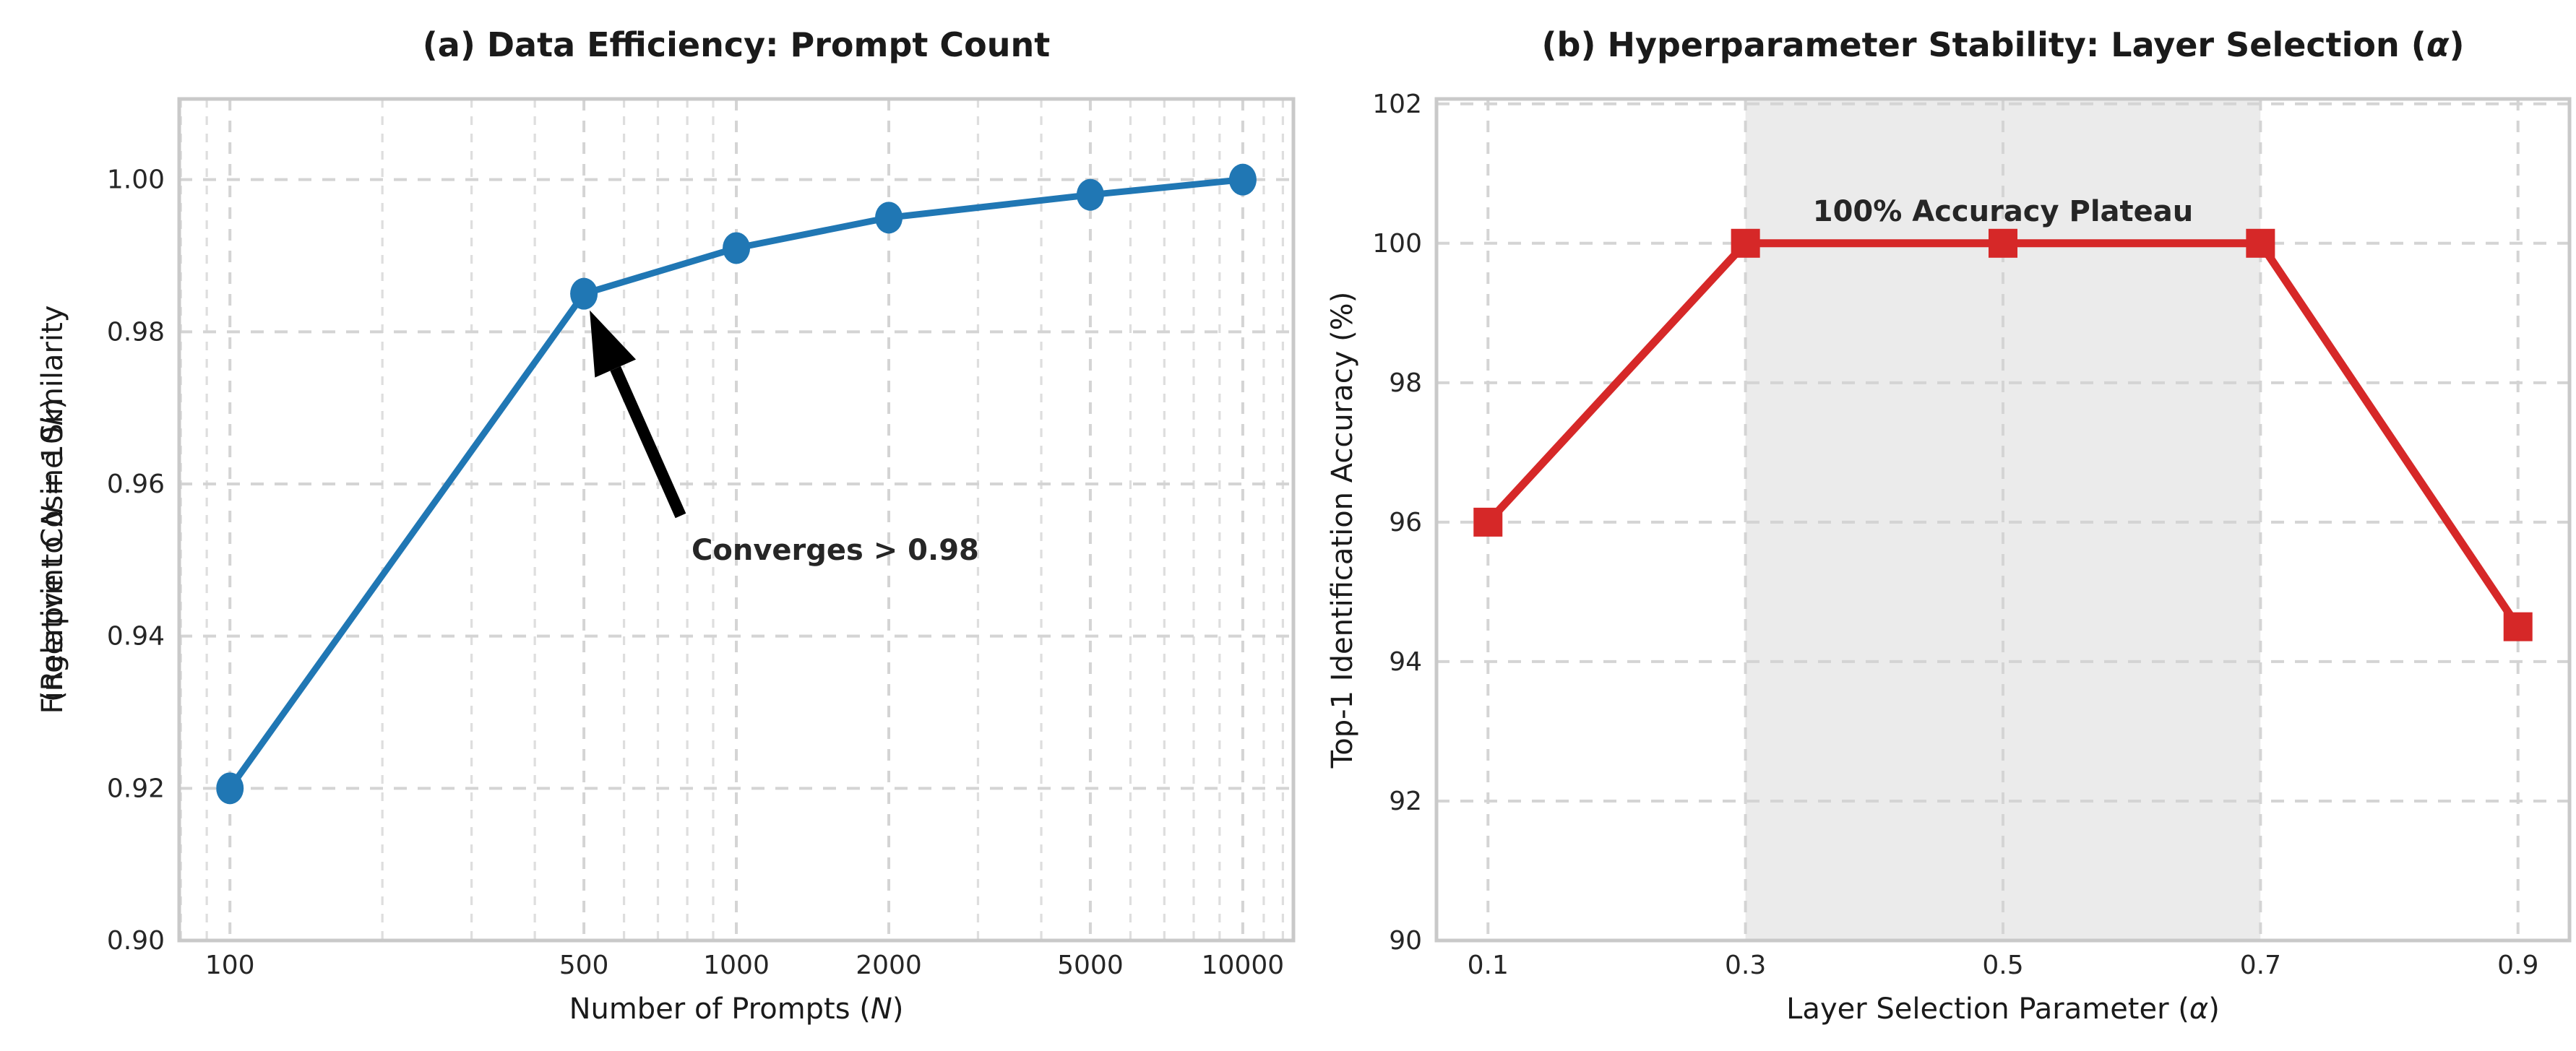 Image resolution: width=2576 pixels, height=1051 pixels. What do you see at coordinates (1090, 965) in the screenshot?
I see `x-tick-label: 5000` at bounding box center [1090, 965].